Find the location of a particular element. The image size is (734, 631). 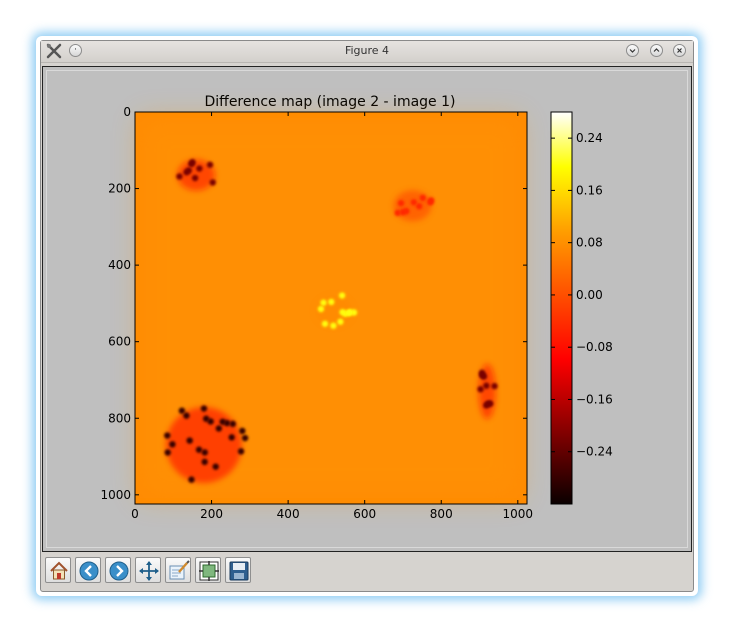

maximize-button is located at coordinates (656, 50).